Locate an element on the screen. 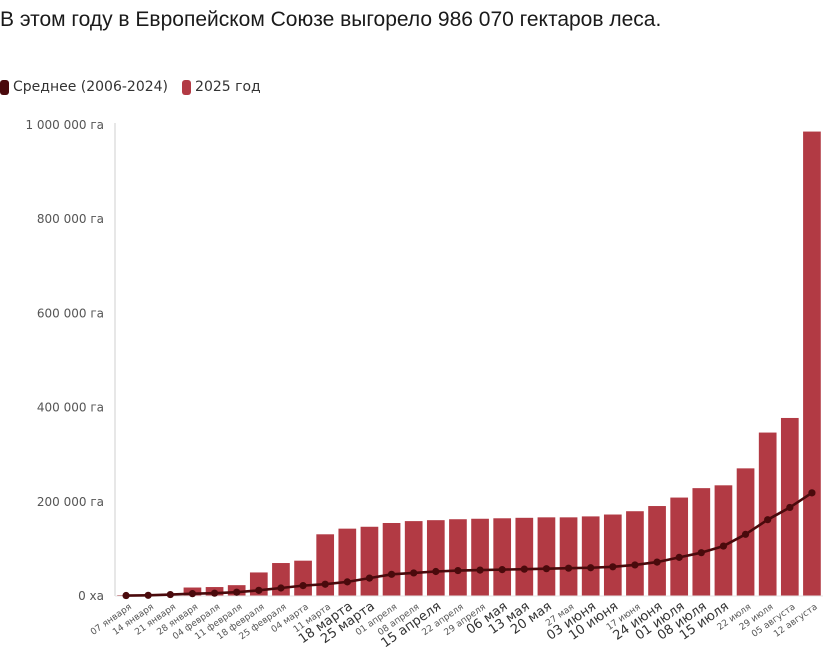  y-tick-label: 1 000 000 га is located at coordinates (64, 125).